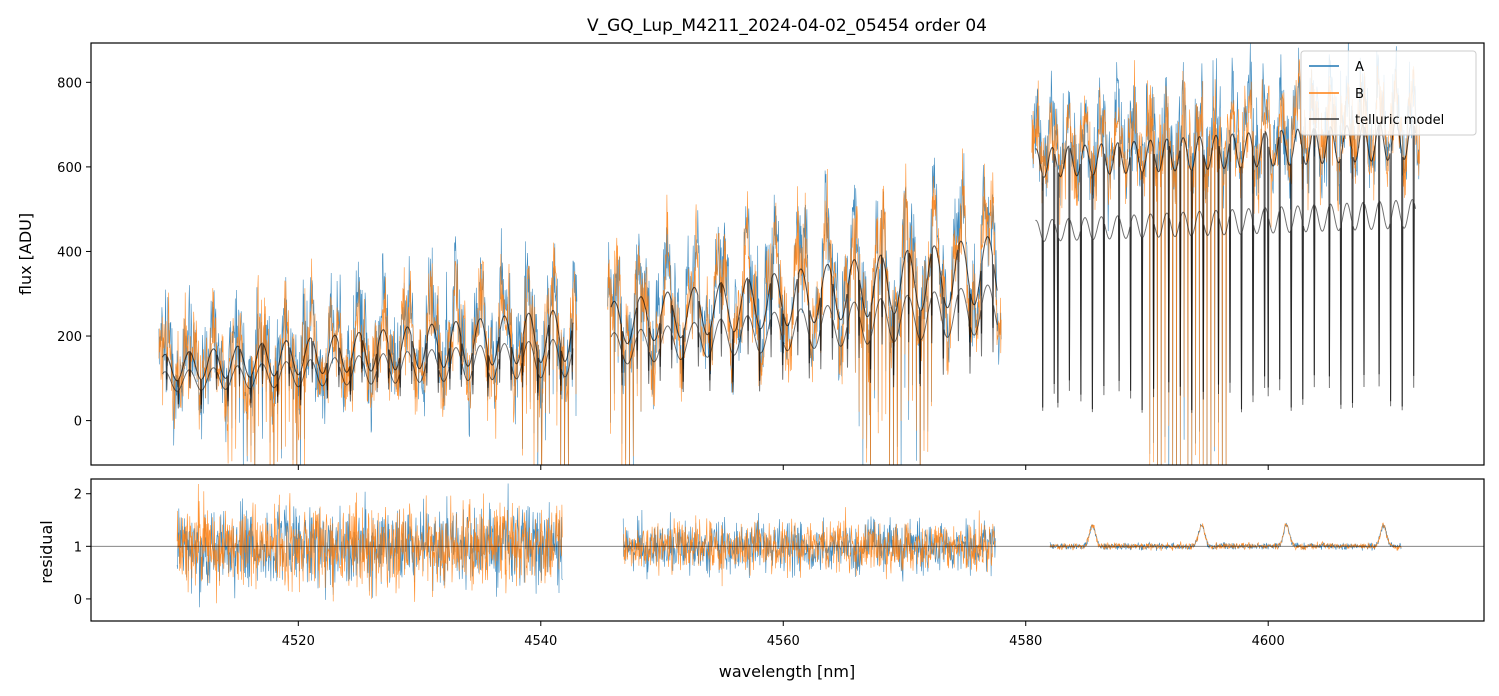 This screenshot has height=696, width=1499. Describe the element at coordinates (1268, 641) in the screenshot. I see `bottom-x-tick-label: 4600` at that location.